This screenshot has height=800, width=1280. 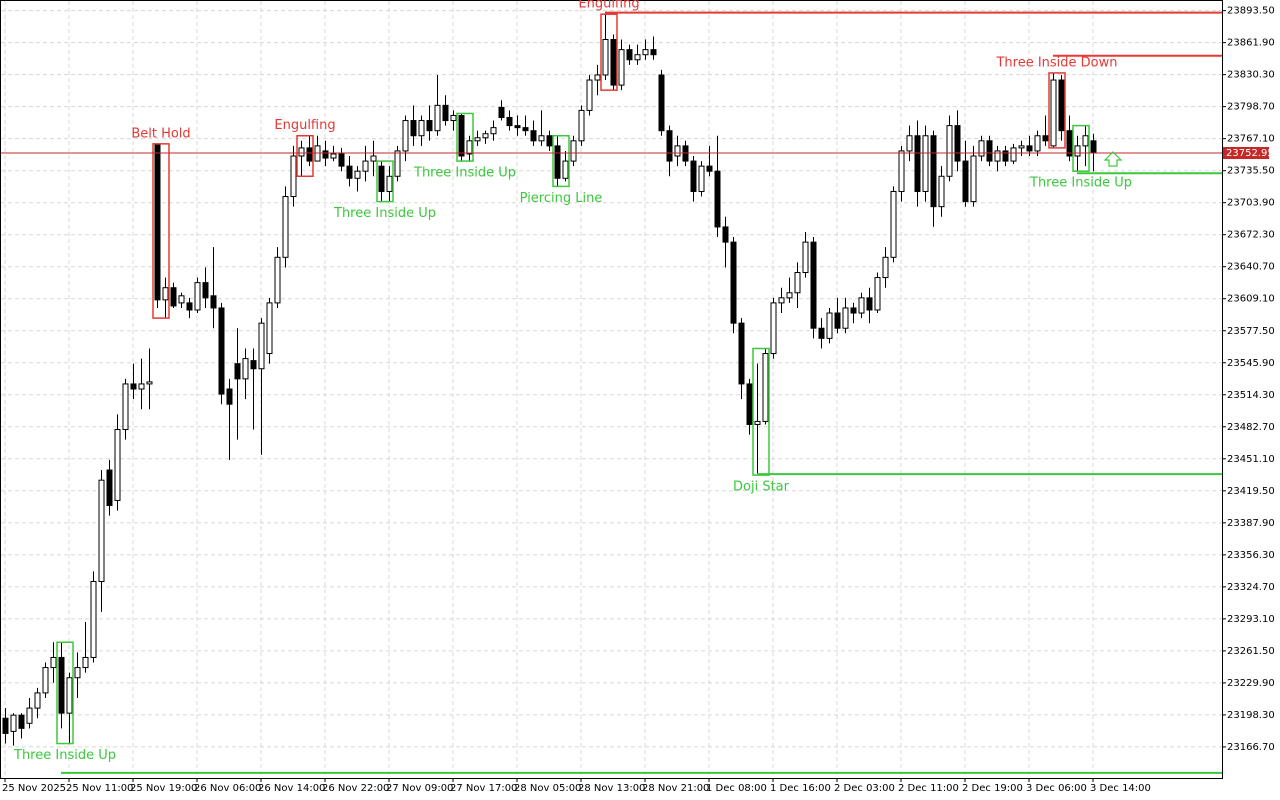 What do you see at coordinates (1251, 427) in the screenshot?
I see `y-tick-label: 23482.70` at bounding box center [1251, 427].